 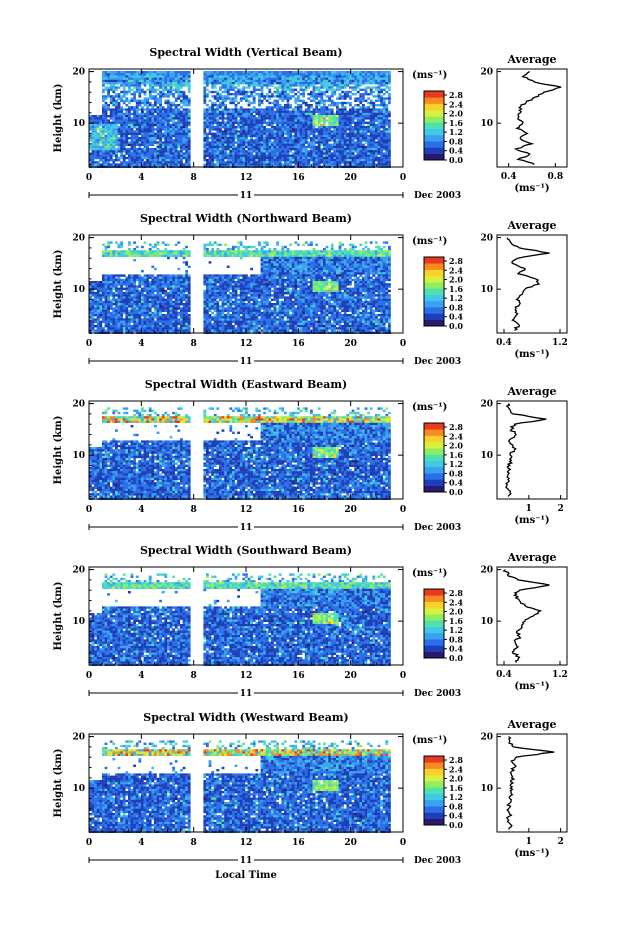 I want to click on colorbar-tick-label: 1.2, so click(x=456, y=132).